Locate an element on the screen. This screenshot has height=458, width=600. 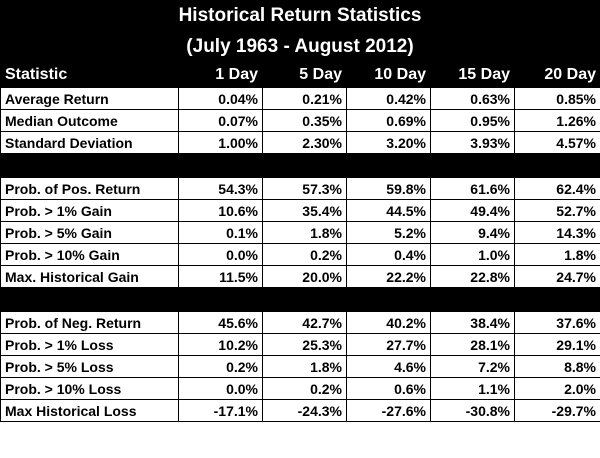
row-label: Max Historical Loss is located at coordinates (89, 410).